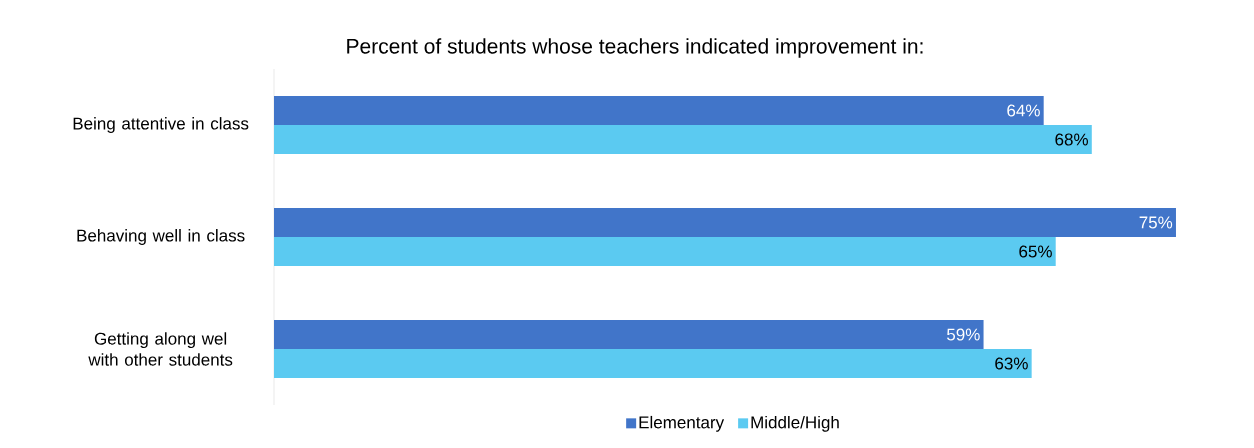 Image resolution: width=1254 pixels, height=448 pixels. Describe the element at coordinates (682, 423) in the screenshot. I see `legend-label: Elementary` at that location.